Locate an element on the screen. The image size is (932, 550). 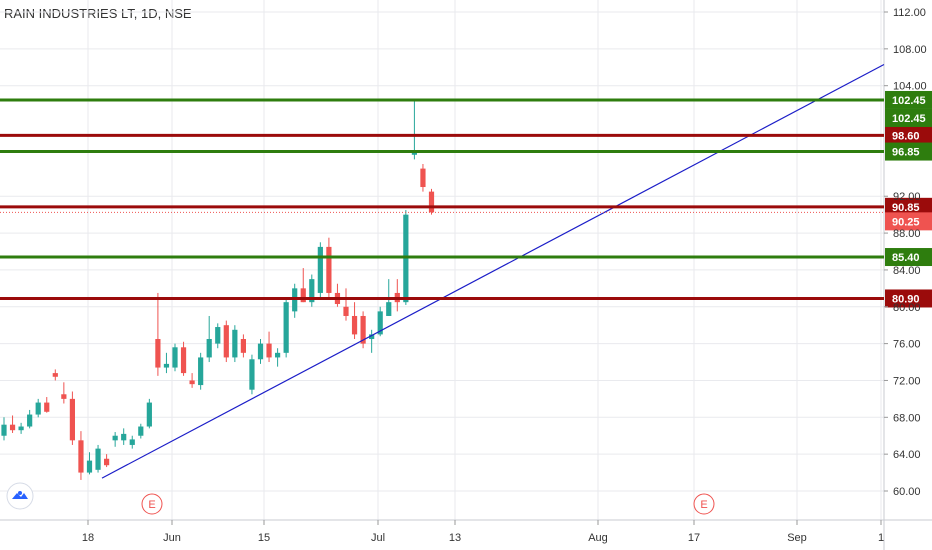
last-price-tag-label: 90.25 is located at coordinates (906, 222).